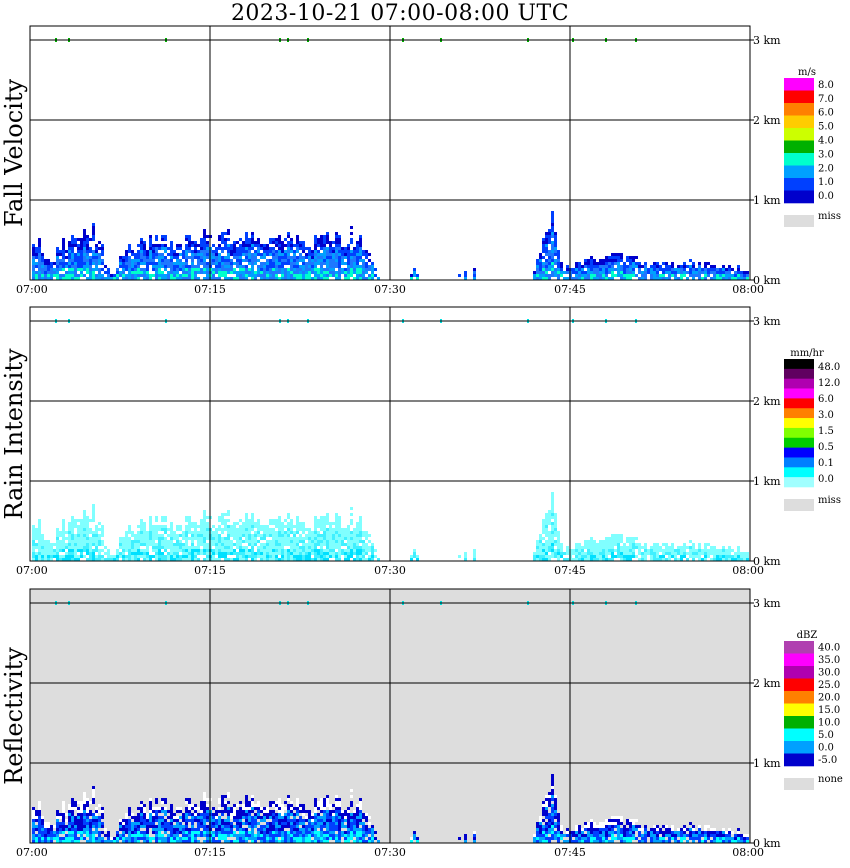  I want to click on y-axis-label: Fall Velocity, so click(14, 153).